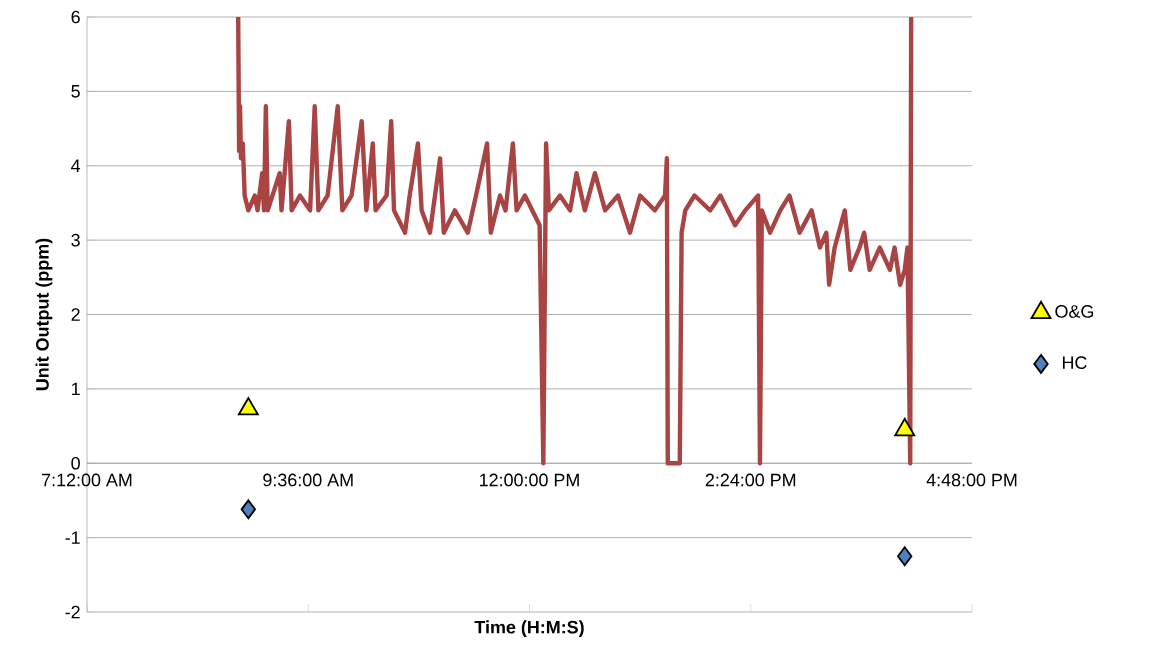 Image resolution: width=1165 pixels, height=649 pixels. What do you see at coordinates (72, 612) in the screenshot?
I see `y-tick-label: -2` at bounding box center [72, 612].